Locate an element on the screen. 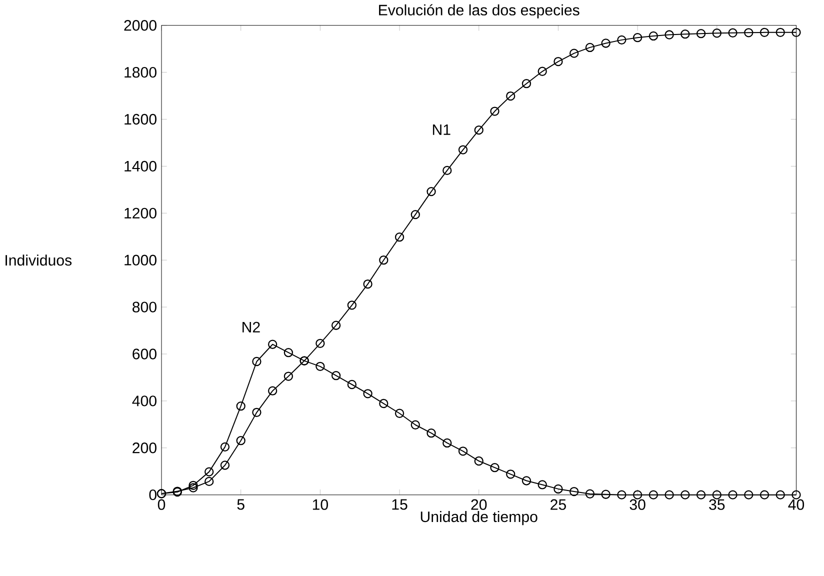 The image size is (824, 576). y-tick-label: 400 is located at coordinates (144, 401).